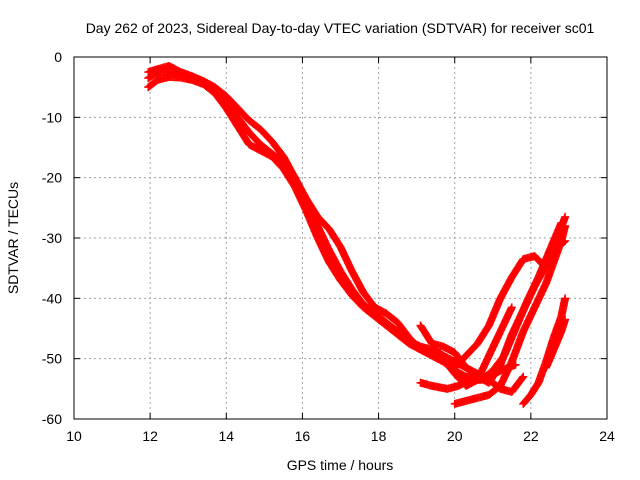  Describe the element at coordinates (531, 436) in the screenshot. I see `x-tick-label: 22` at that location.